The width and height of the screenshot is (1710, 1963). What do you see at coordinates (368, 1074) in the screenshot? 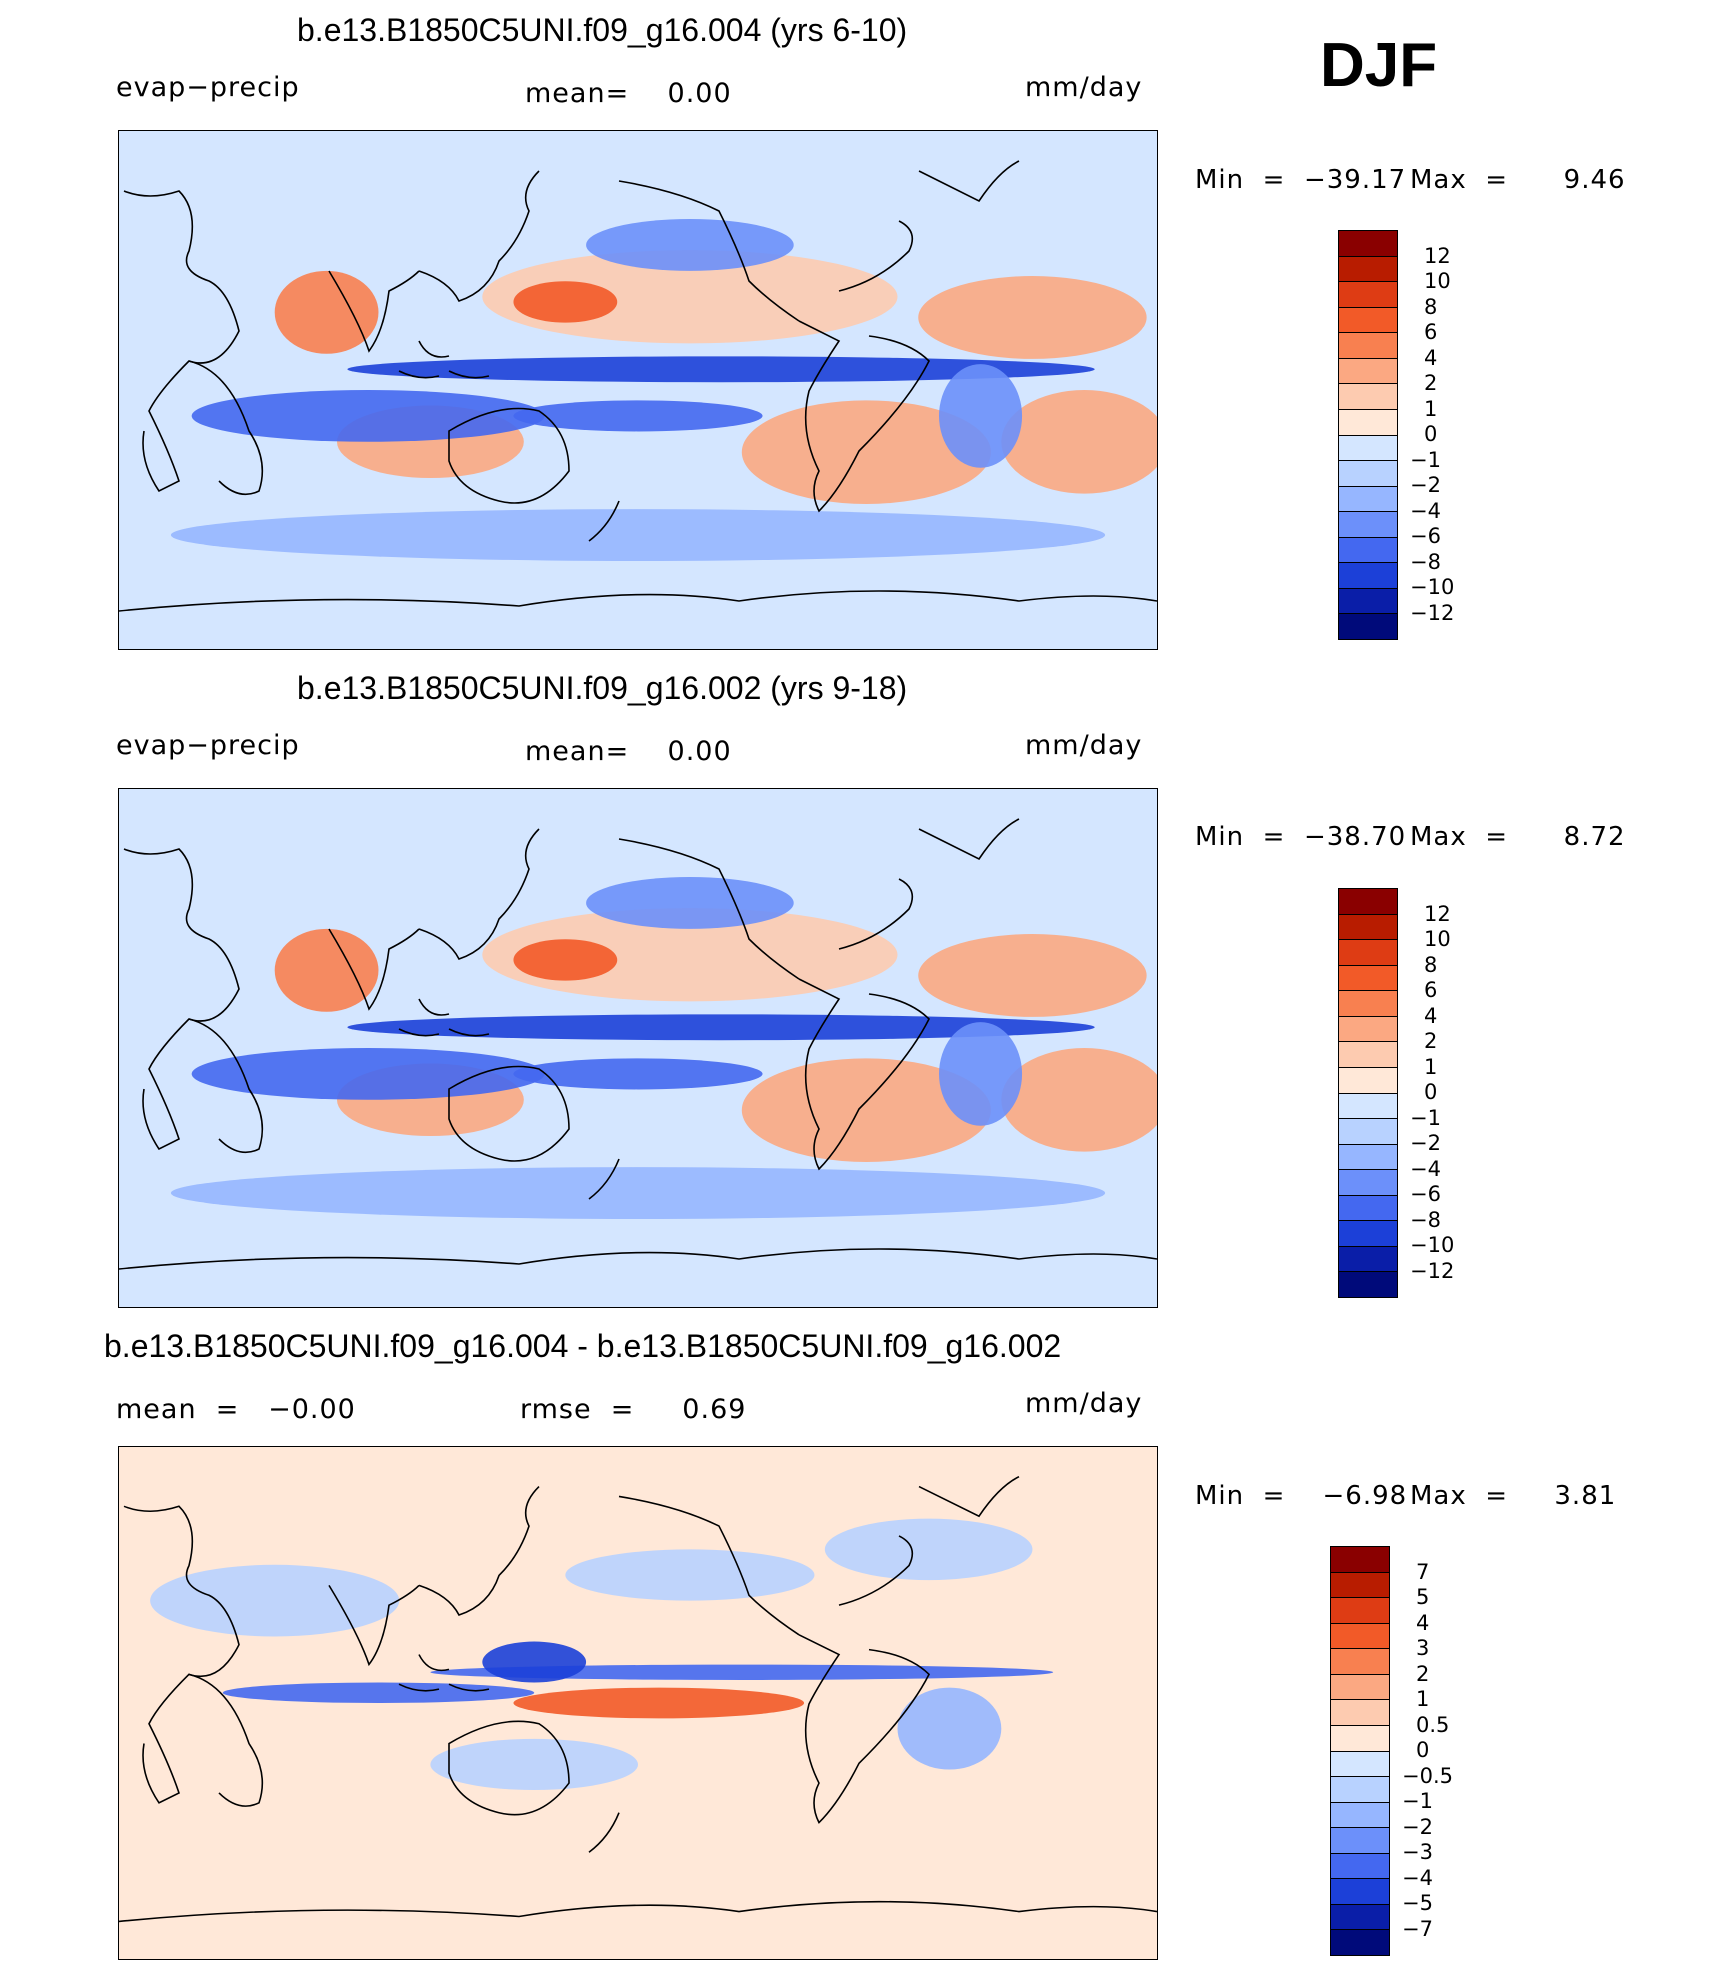
I see `indian-ocean-rain-band` at bounding box center [368, 1074].